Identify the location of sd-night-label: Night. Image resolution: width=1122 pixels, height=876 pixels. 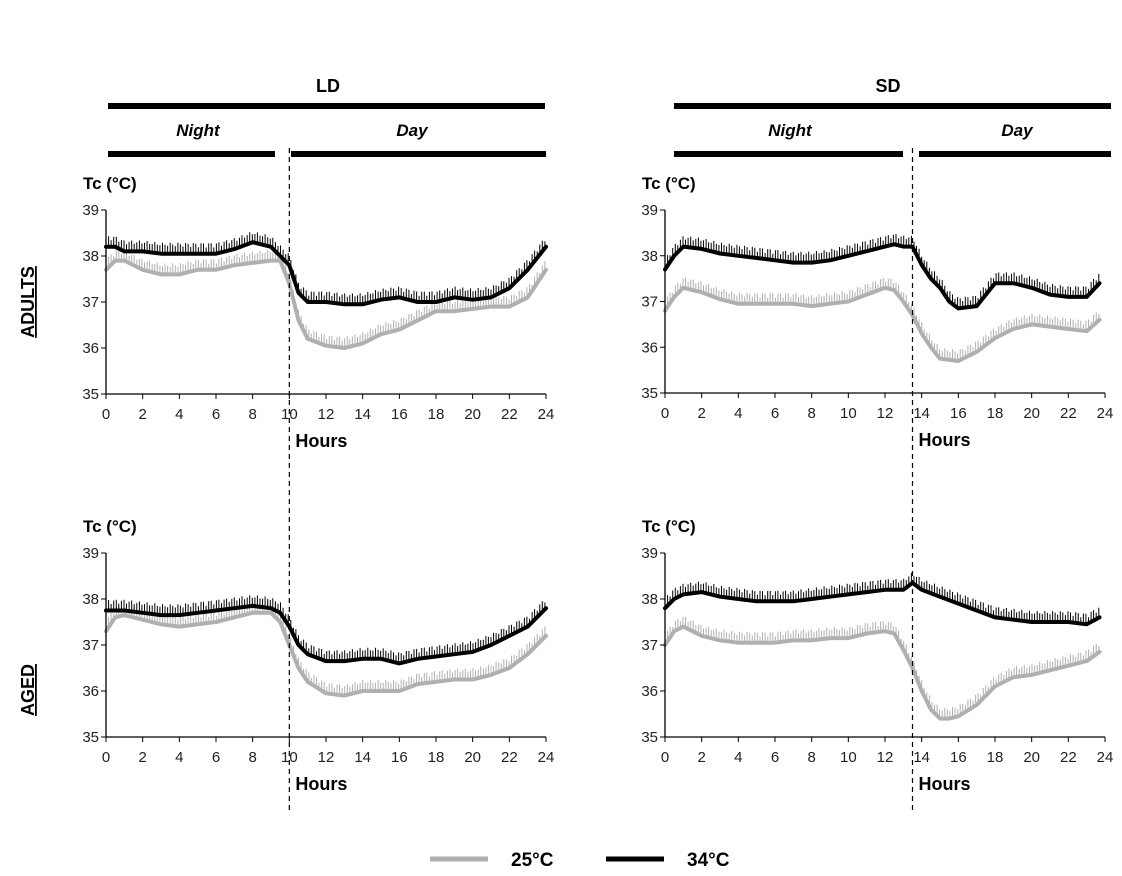
(790, 130).